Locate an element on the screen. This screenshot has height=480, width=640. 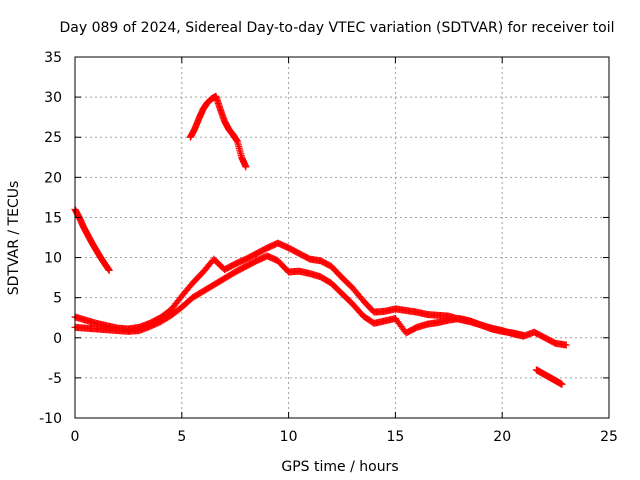
x-axis-label: GPS time / hours is located at coordinates (339, 467).